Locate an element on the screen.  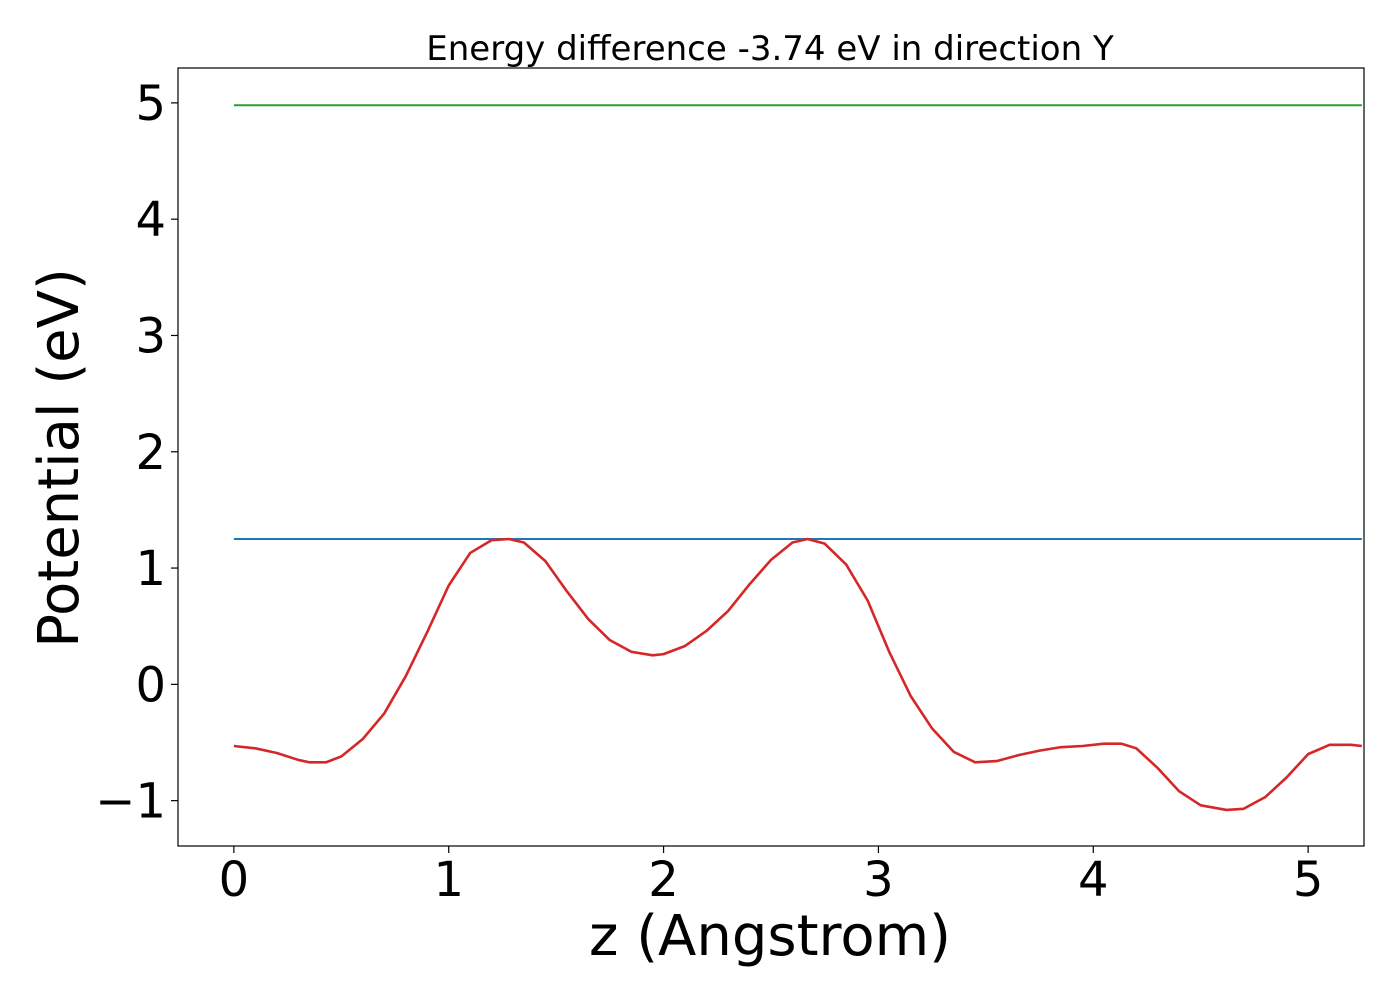
x-axis-ticks: 0 1 2 3 4 5 is located at coordinates (771, 877).